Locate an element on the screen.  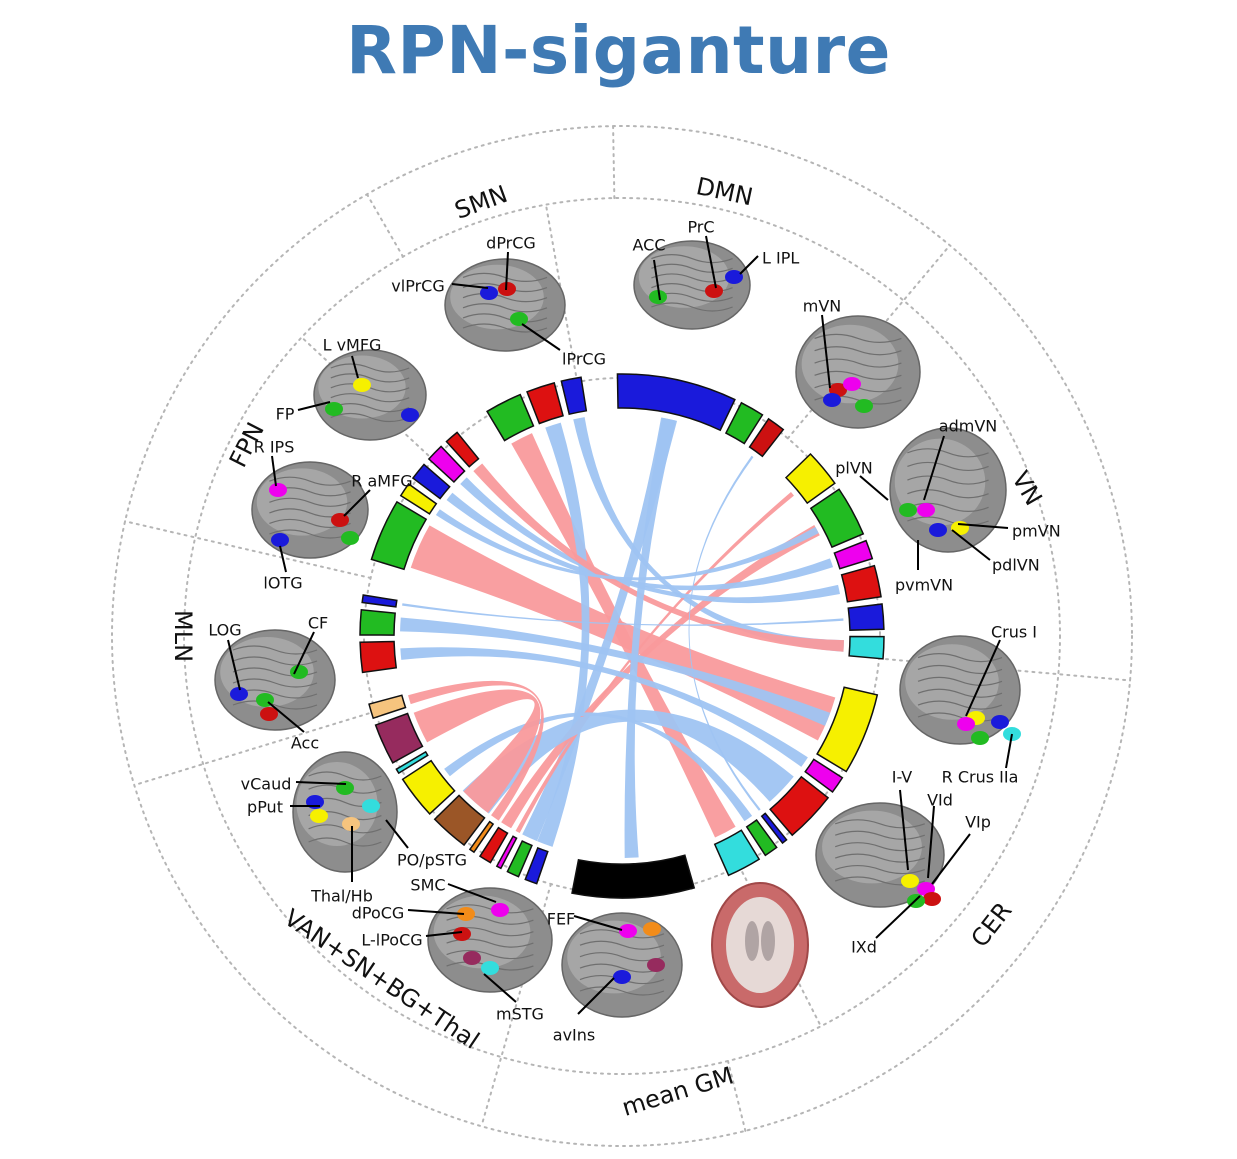
leader-line-crusi is located at coordinates (983, 678).